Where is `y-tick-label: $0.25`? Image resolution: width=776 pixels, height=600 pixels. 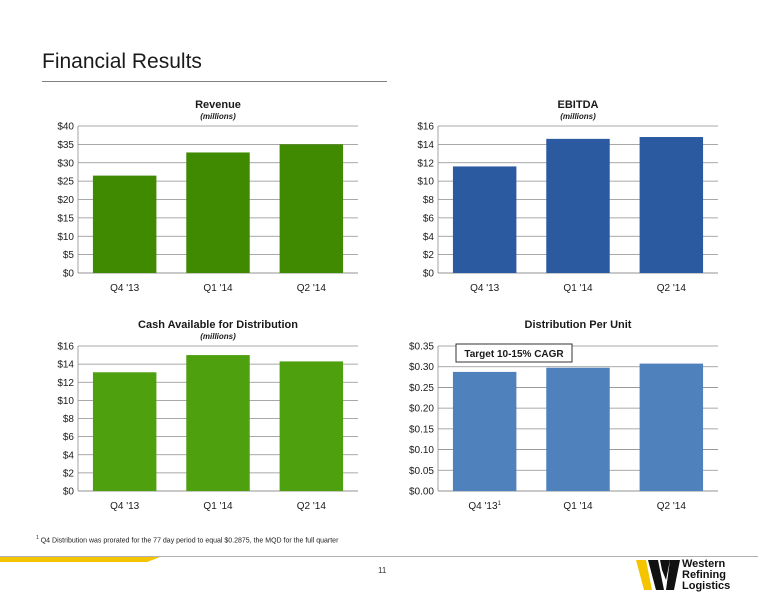 y-tick-label: $0.25 is located at coordinates (421, 388).